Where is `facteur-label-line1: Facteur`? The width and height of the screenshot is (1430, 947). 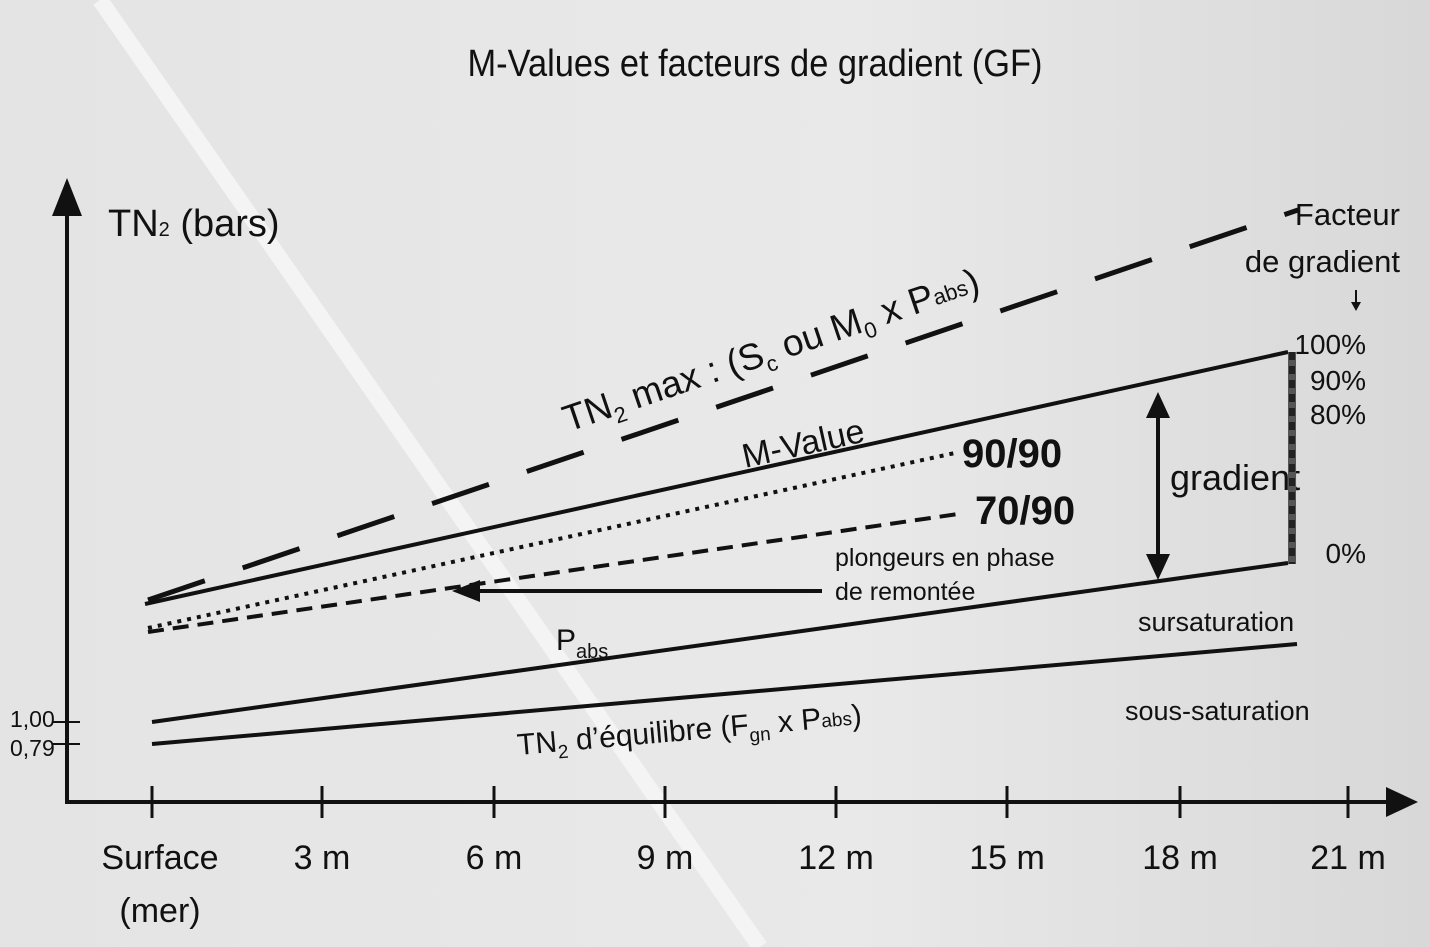 facteur-label-line1: Facteur is located at coordinates (1347, 214).